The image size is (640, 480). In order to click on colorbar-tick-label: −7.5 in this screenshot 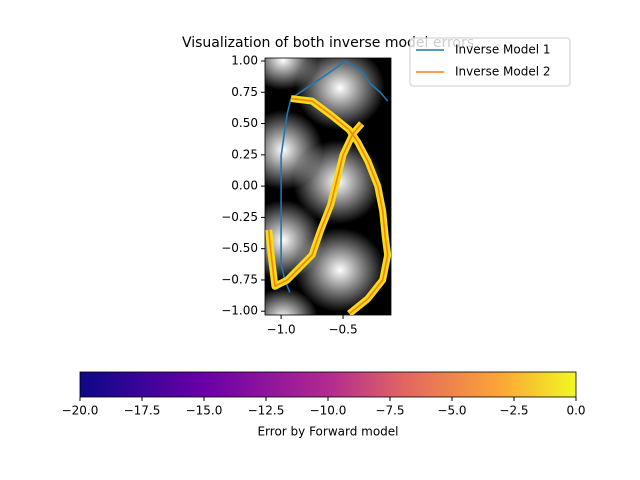, I will do `click(389, 411)`.